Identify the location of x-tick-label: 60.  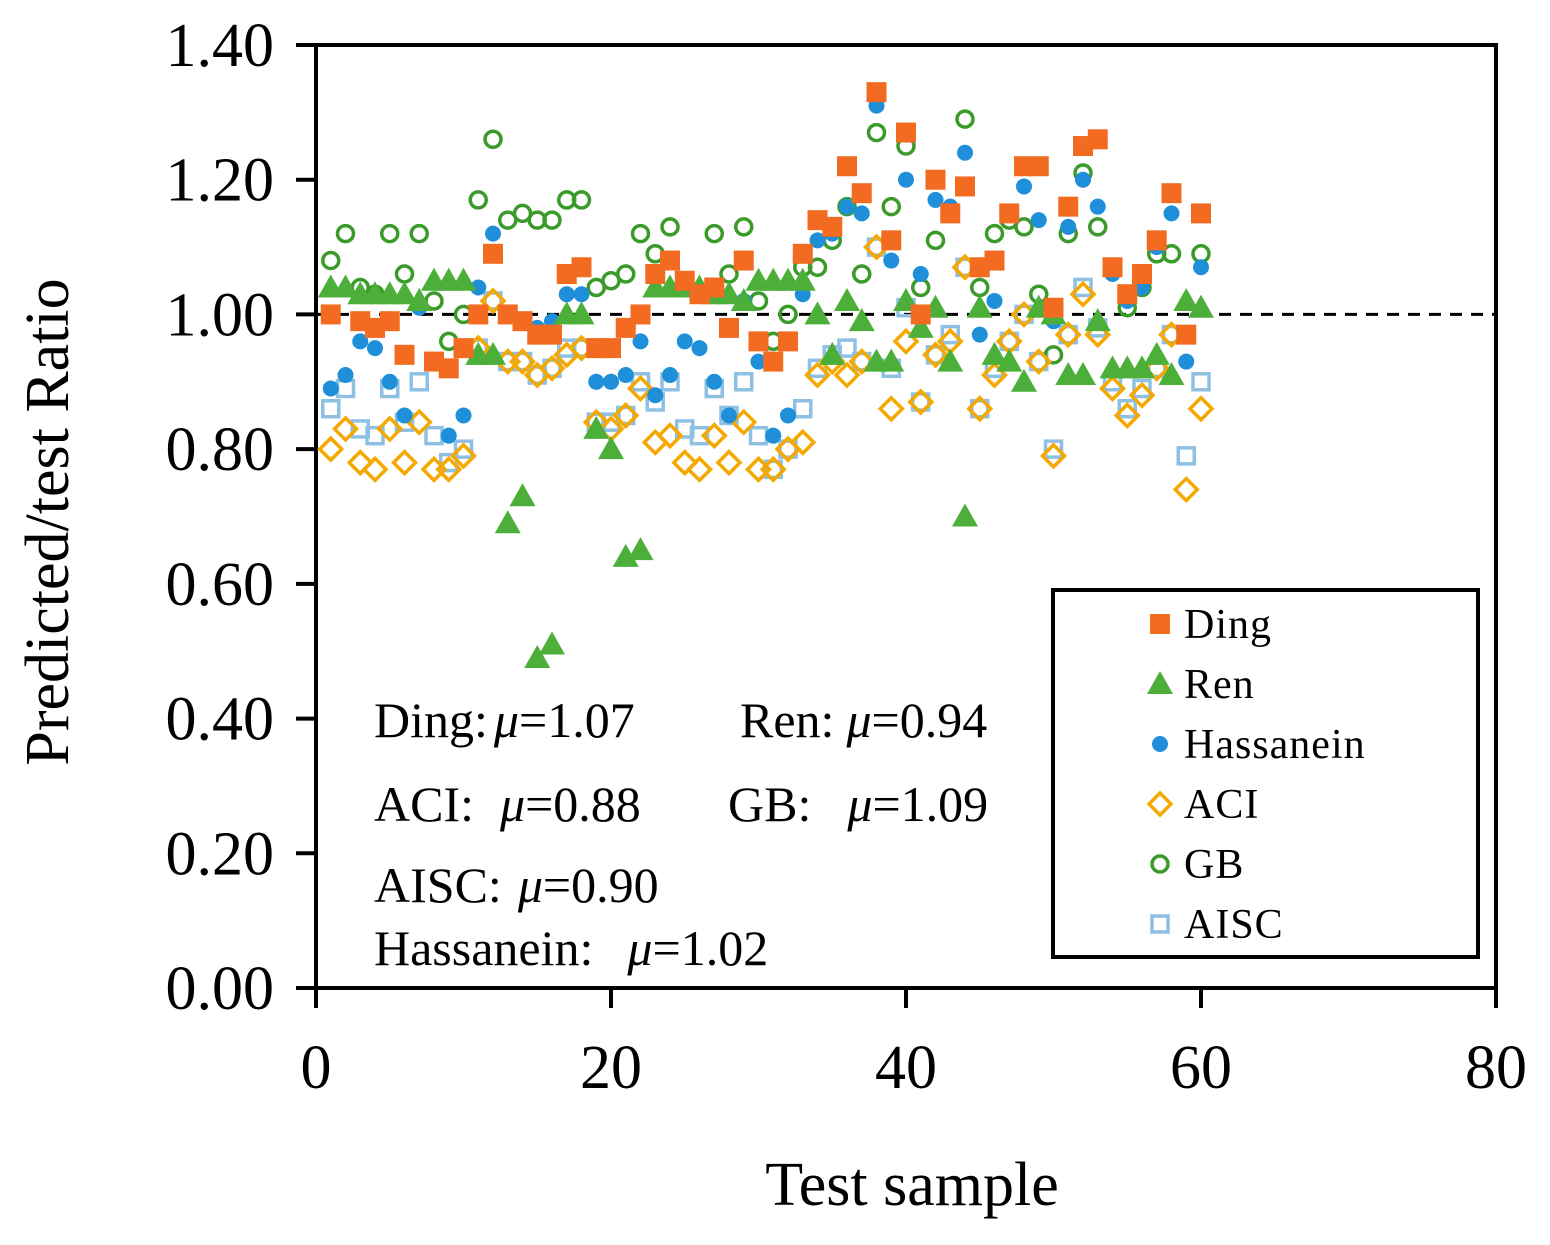
(1201, 1068).